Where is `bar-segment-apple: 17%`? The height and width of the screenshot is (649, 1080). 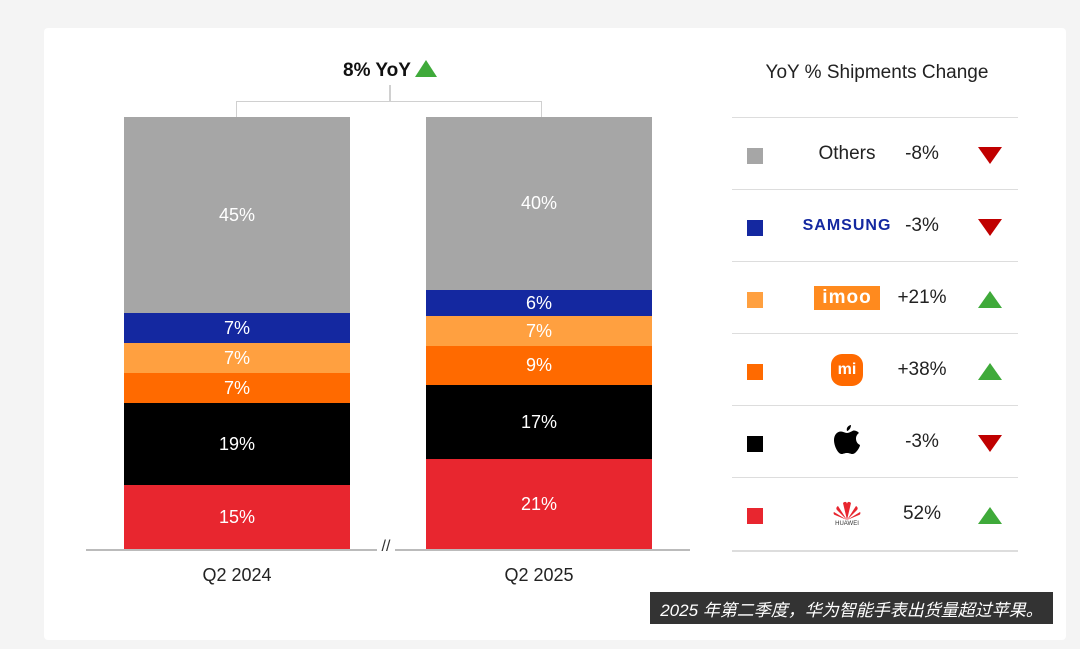 bar-segment-apple: 17% is located at coordinates (539, 422).